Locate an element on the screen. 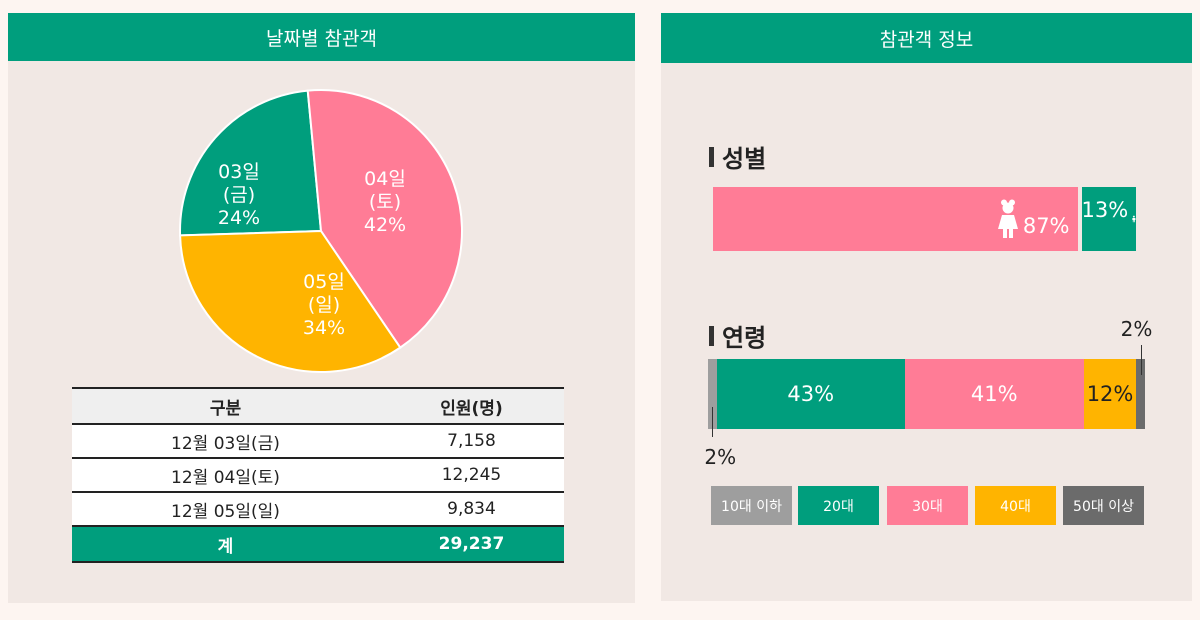  gender-title-text: 성별 is located at coordinates (744, 159).